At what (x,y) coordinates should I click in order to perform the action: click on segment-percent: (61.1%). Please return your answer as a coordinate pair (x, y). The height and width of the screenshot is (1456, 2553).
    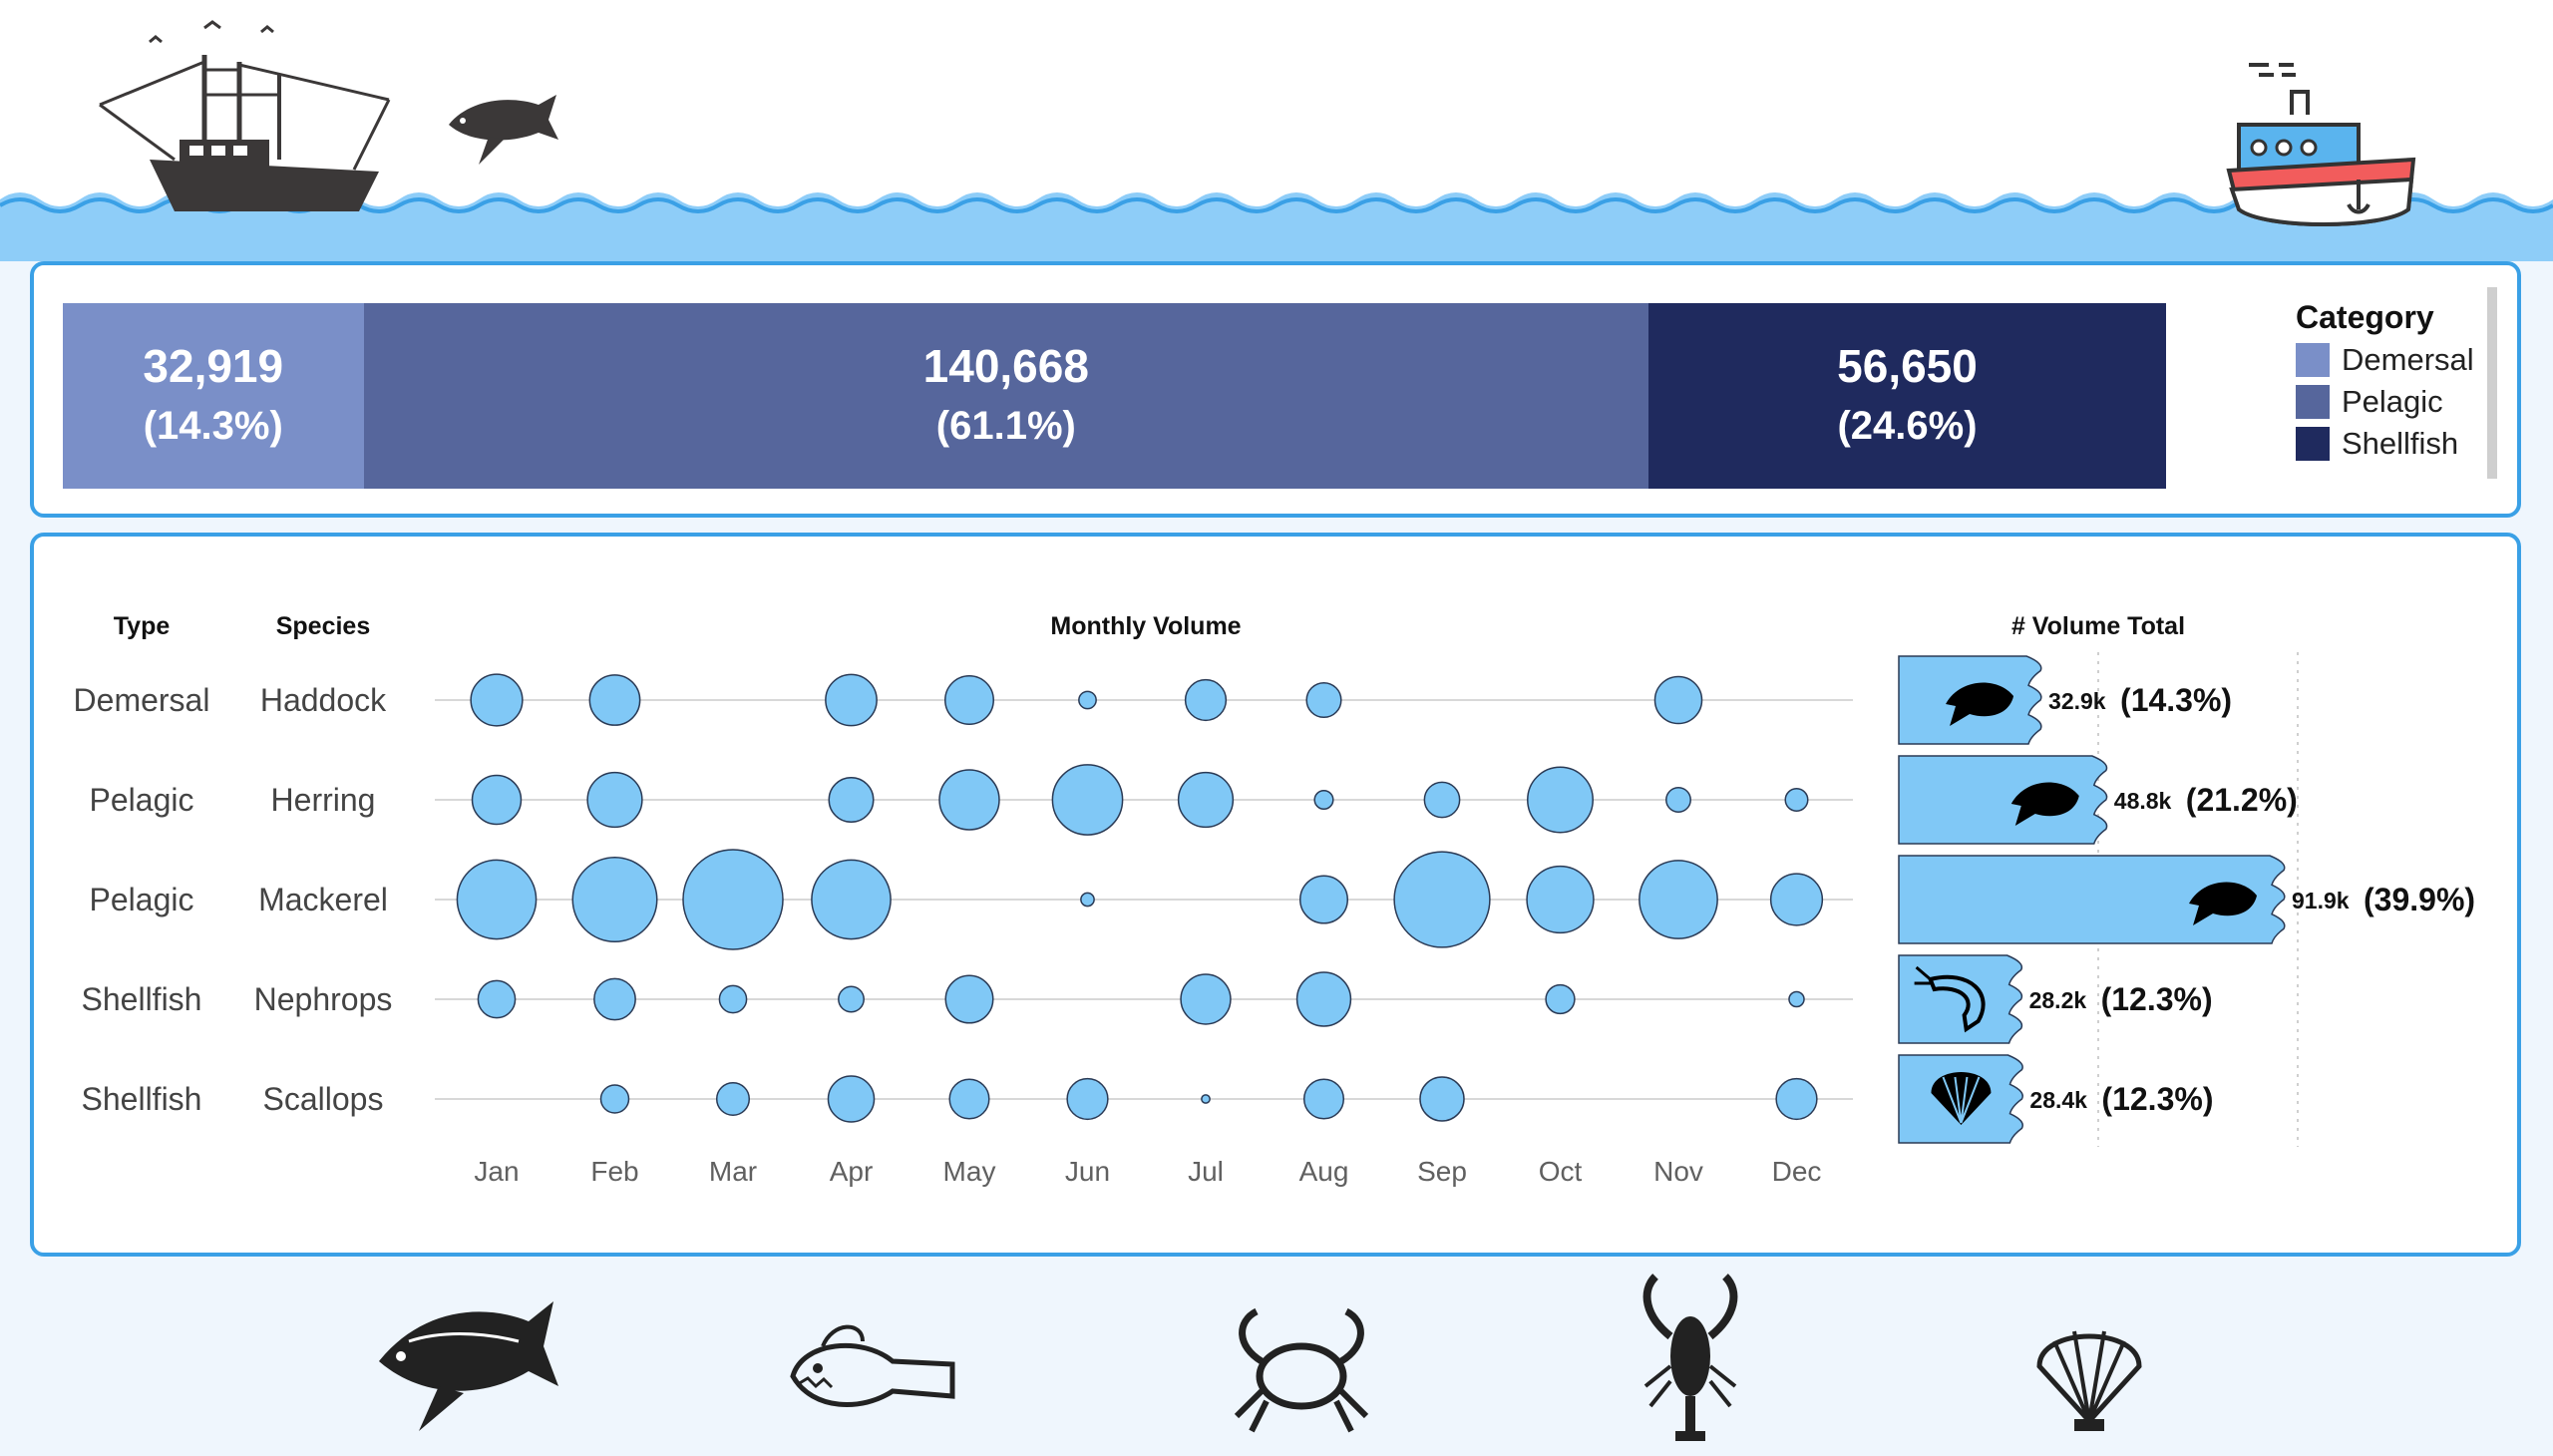
    Looking at the image, I should click on (1006, 426).